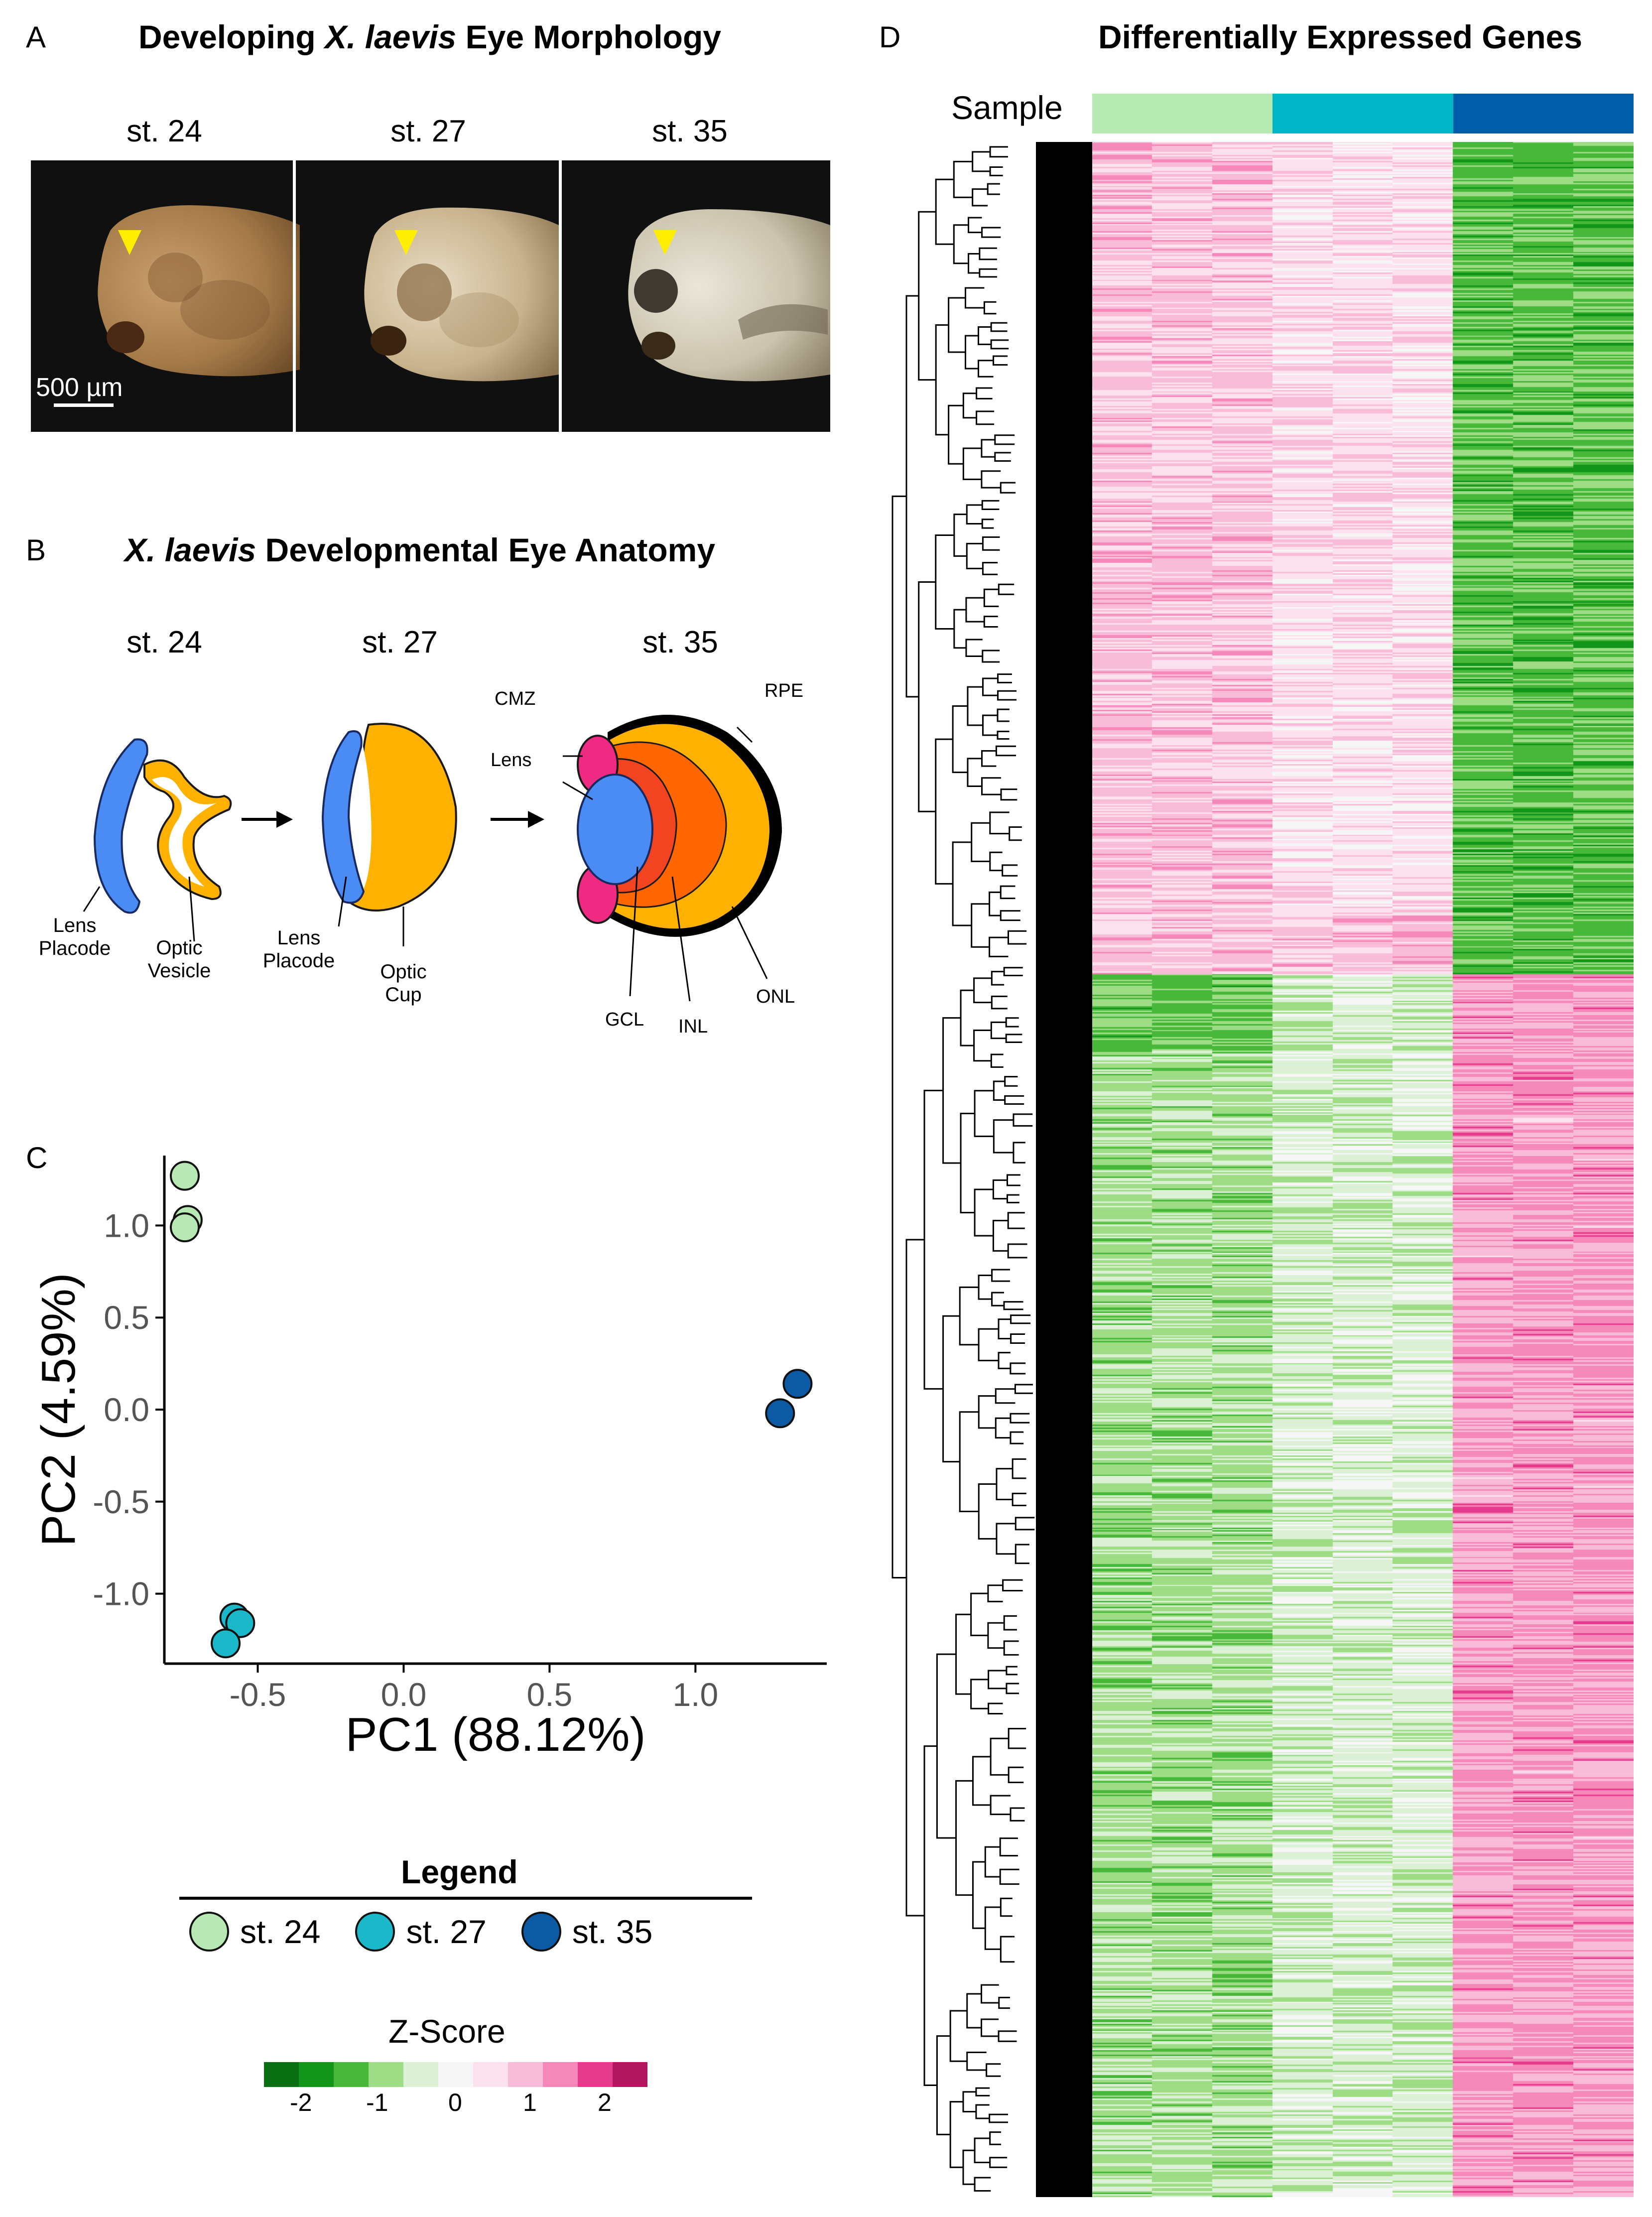 The height and width of the screenshot is (2217, 1652). I want to click on panel-a-stage-24: st. 24, so click(164, 131).